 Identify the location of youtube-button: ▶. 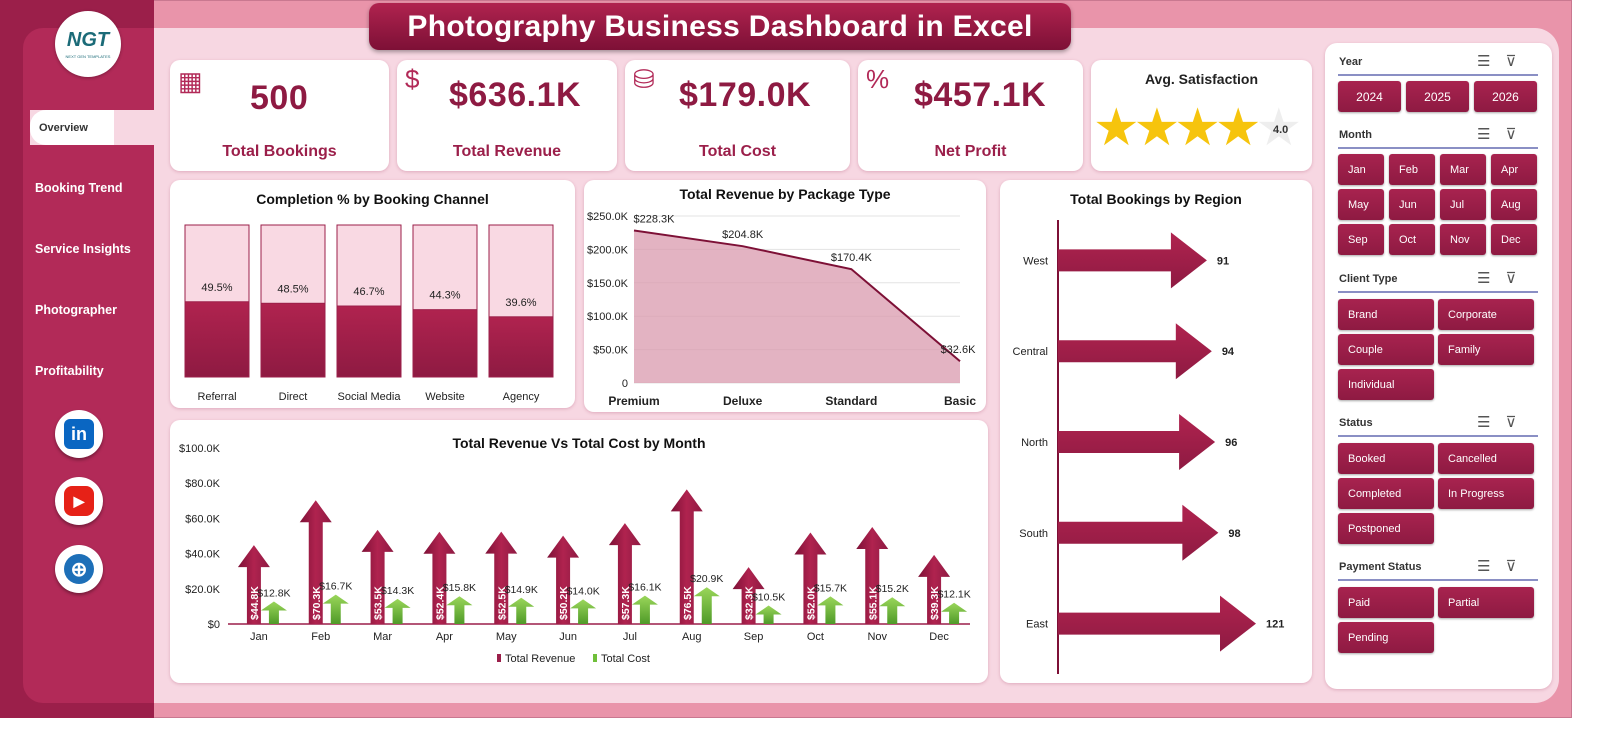
(79, 501).